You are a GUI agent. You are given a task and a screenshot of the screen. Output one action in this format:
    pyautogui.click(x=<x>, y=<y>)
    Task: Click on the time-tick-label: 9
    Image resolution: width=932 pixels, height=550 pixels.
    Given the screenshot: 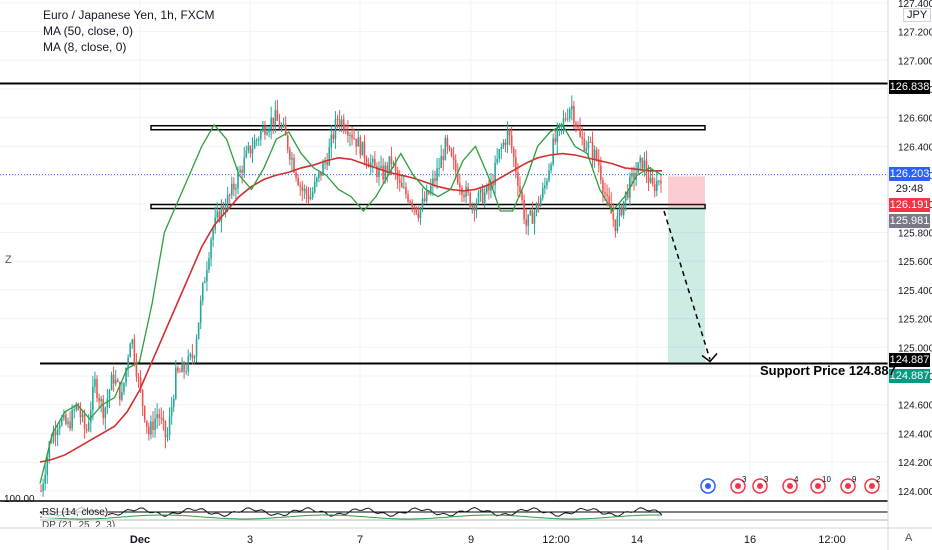 What is the action you would take?
    pyautogui.click(x=471, y=540)
    